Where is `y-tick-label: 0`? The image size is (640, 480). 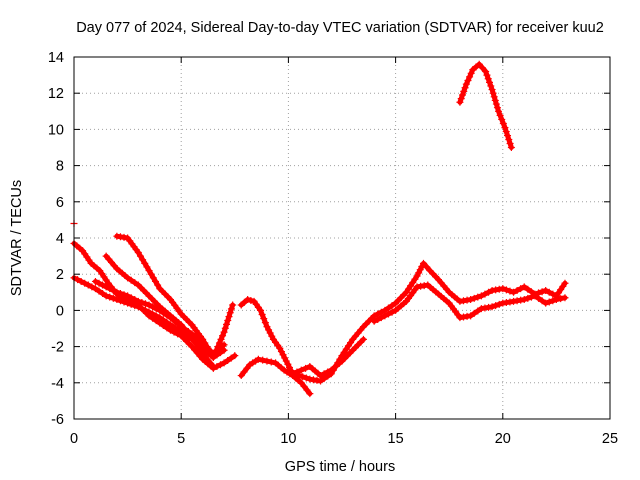 y-tick-label: 0 is located at coordinates (60, 311).